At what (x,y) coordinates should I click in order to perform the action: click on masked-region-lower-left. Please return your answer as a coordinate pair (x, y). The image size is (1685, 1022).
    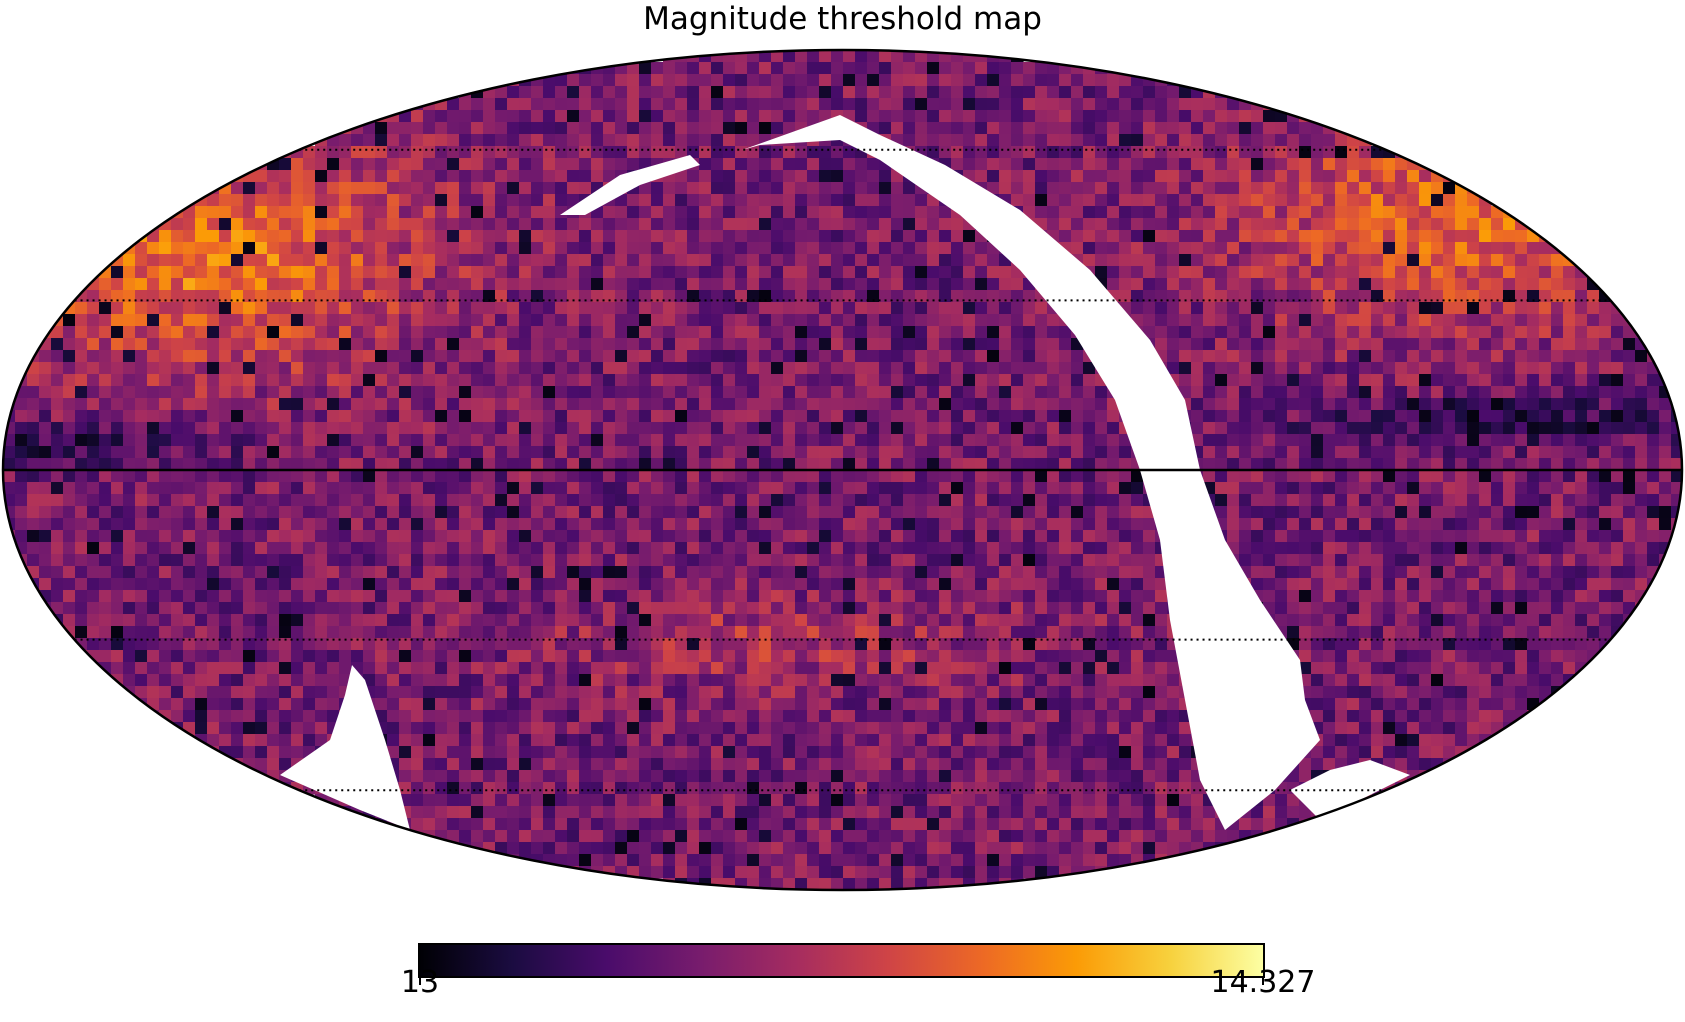
    Looking at the image, I should click on (345, 747).